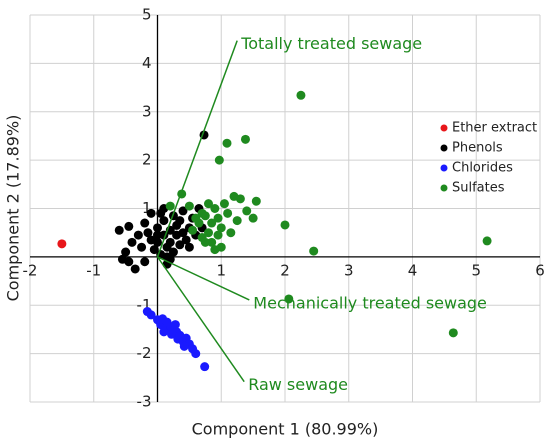  What do you see at coordinates (144, 402) in the screenshot?
I see `y-tick-label: -3` at bounding box center [144, 402].